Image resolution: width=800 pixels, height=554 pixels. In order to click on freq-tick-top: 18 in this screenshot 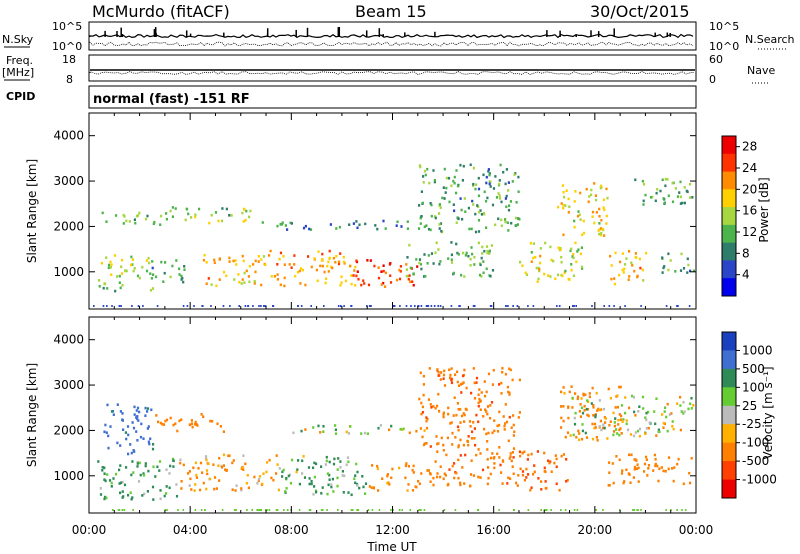, I will do `click(69, 59)`.